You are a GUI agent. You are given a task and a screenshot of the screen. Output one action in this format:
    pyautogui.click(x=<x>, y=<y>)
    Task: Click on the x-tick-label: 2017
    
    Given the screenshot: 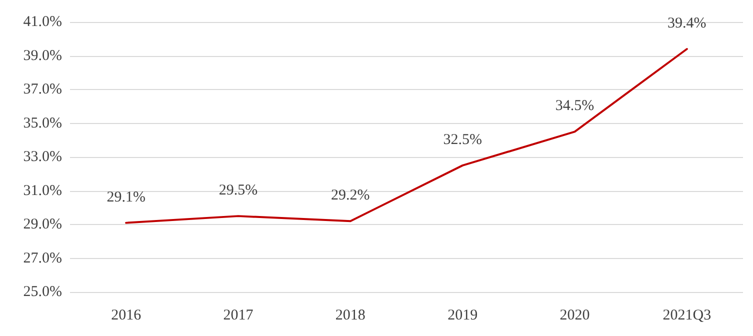 What is the action you would take?
    pyautogui.click(x=238, y=316)
    